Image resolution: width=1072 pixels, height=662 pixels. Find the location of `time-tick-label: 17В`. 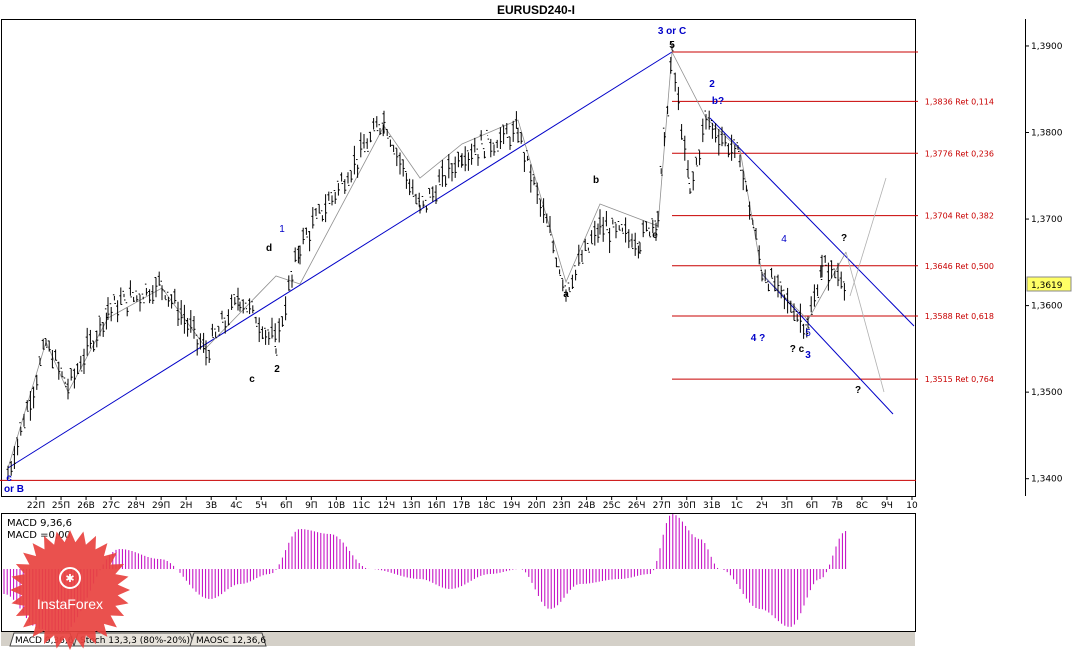

time-tick-label: 17В is located at coordinates (462, 506).